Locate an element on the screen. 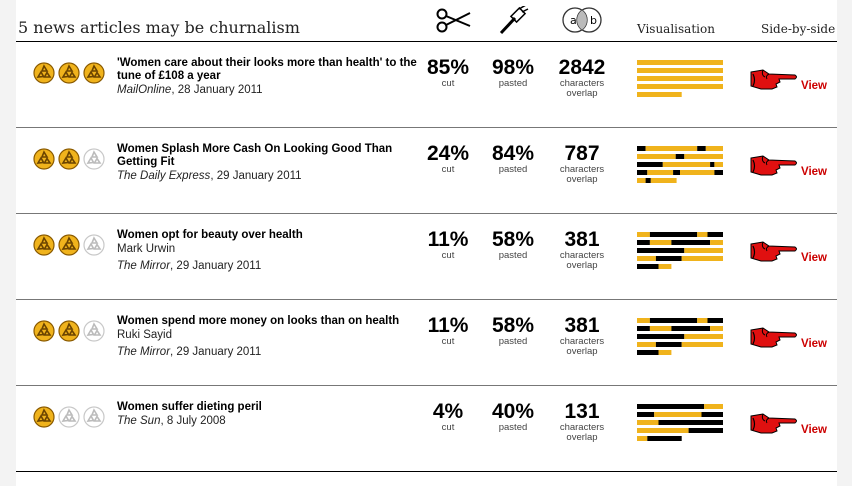 The width and height of the screenshot is (852, 486). article-source: The Mirror, 29 January 2011 is located at coordinates (189, 352).